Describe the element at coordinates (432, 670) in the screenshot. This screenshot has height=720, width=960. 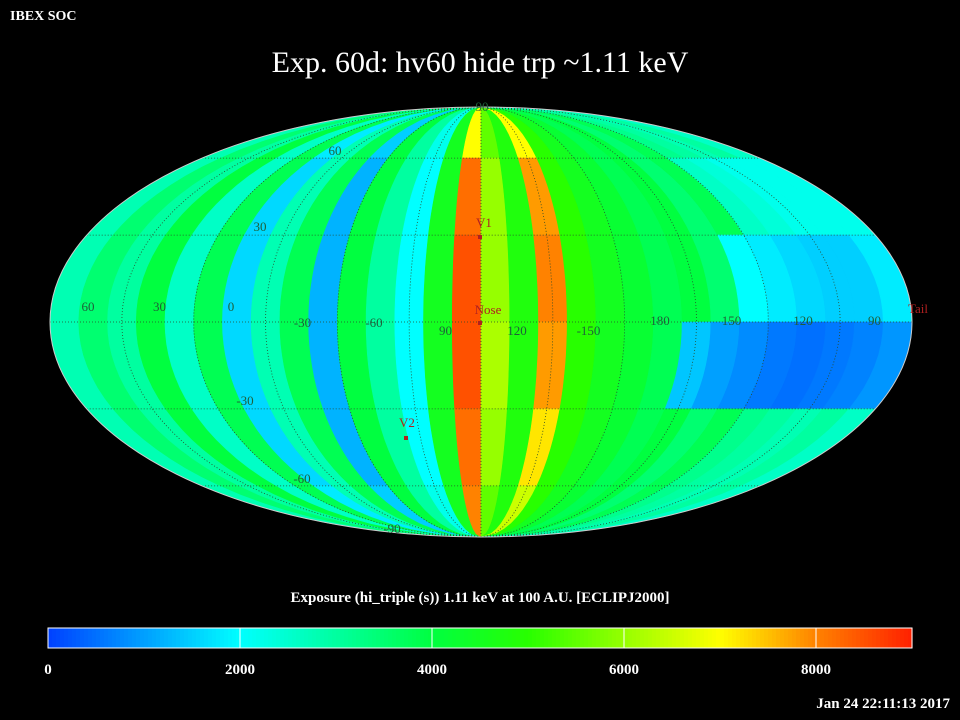
I see `colorbar-tick-label: 4000` at that location.